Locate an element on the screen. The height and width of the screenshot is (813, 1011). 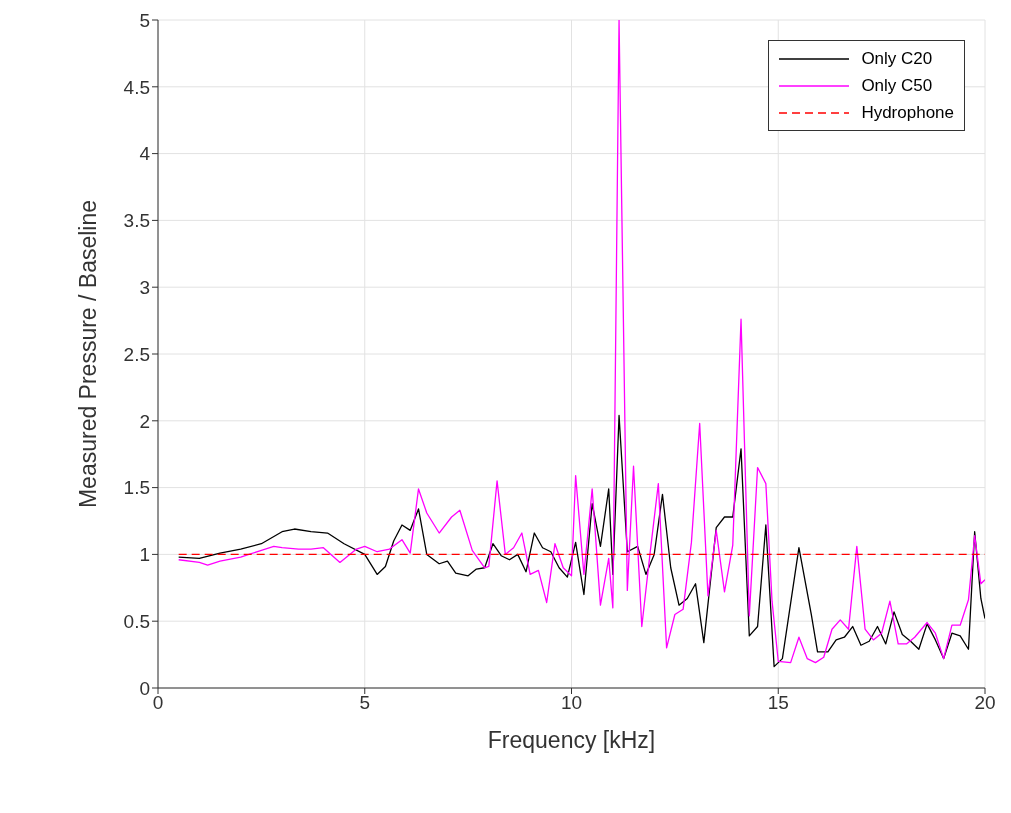
x-tick-label: 5 is located at coordinates (365, 703).